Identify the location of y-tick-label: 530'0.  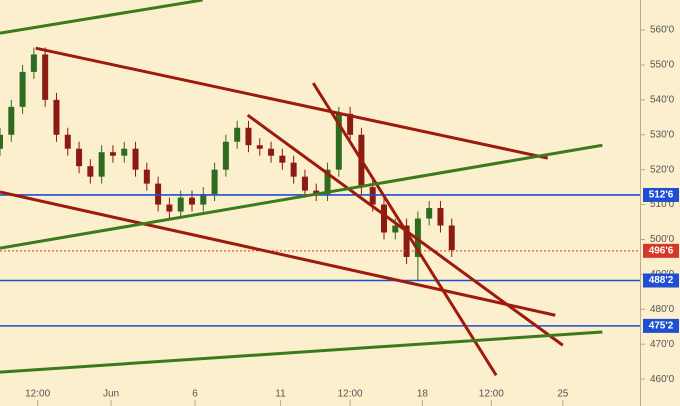
(662, 134).